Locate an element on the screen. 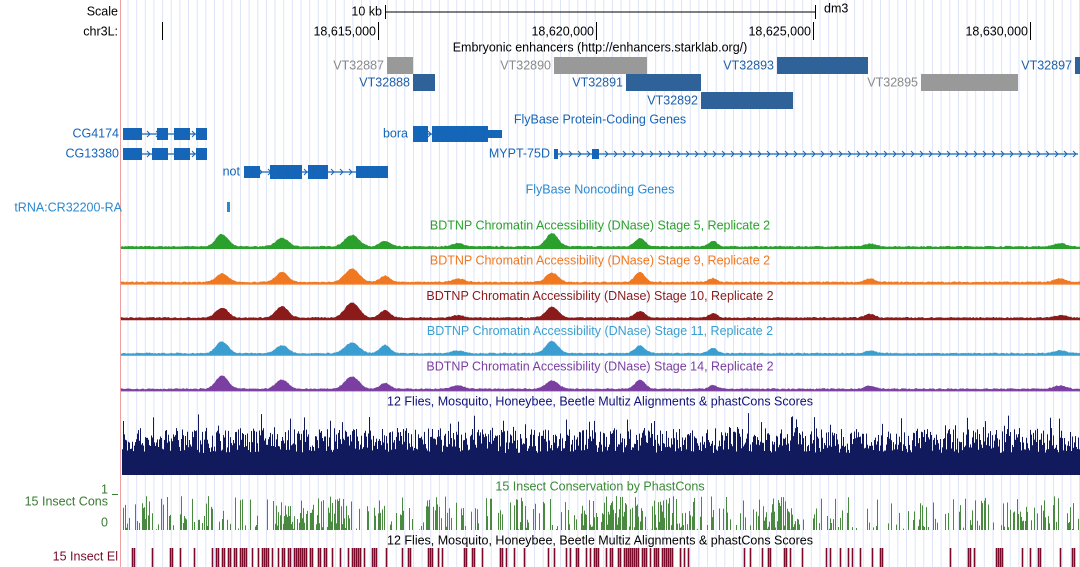 The image size is (1080, 567). axis-label: 1 is located at coordinates (104, 489).